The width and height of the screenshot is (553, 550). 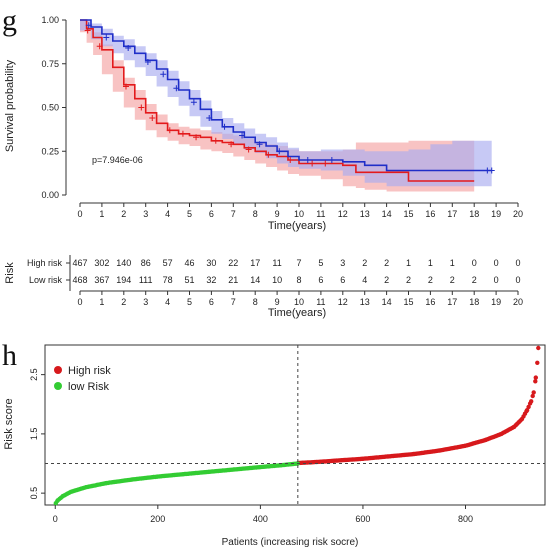 I want to click on risk-table-cell: 140, so click(x=123, y=263).